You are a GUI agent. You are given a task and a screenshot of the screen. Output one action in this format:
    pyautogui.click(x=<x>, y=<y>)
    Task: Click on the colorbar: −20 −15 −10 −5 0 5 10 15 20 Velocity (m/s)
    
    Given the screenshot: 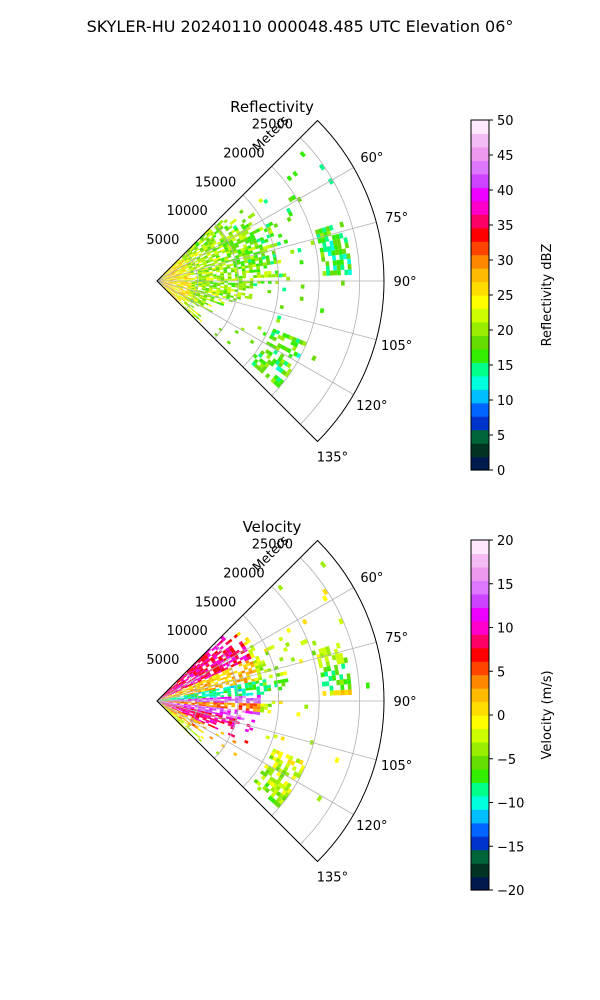 What is the action you would take?
    pyautogui.click(x=512, y=716)
    